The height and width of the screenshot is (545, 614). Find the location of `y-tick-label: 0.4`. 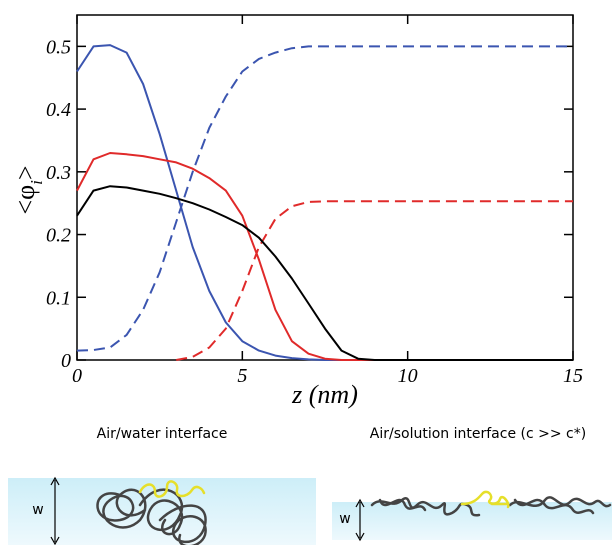

y-tick-label: 0.4 is located at coordinates (58, 110).